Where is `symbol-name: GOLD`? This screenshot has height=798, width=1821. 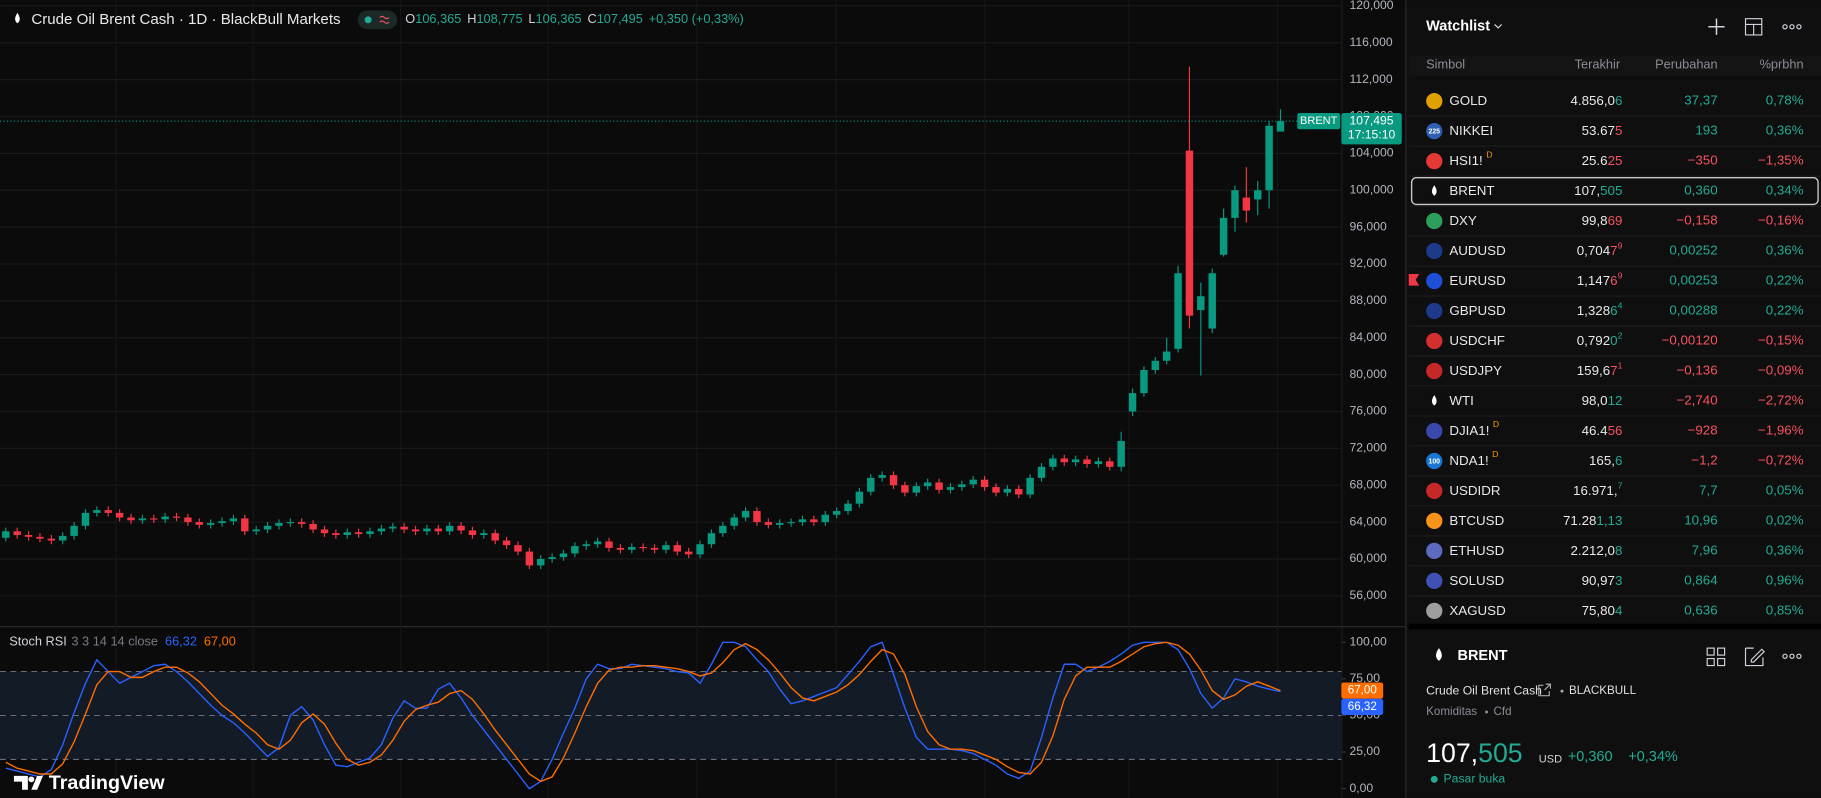
symbol-name: GOLD is located at coordinates (1468, 100).